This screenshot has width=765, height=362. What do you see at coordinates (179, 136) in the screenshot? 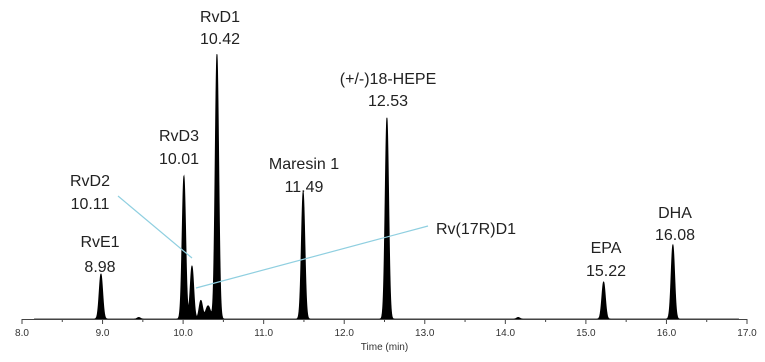
I see `peak-name-rvd3: RvD3` at bounding box center [179, 136].